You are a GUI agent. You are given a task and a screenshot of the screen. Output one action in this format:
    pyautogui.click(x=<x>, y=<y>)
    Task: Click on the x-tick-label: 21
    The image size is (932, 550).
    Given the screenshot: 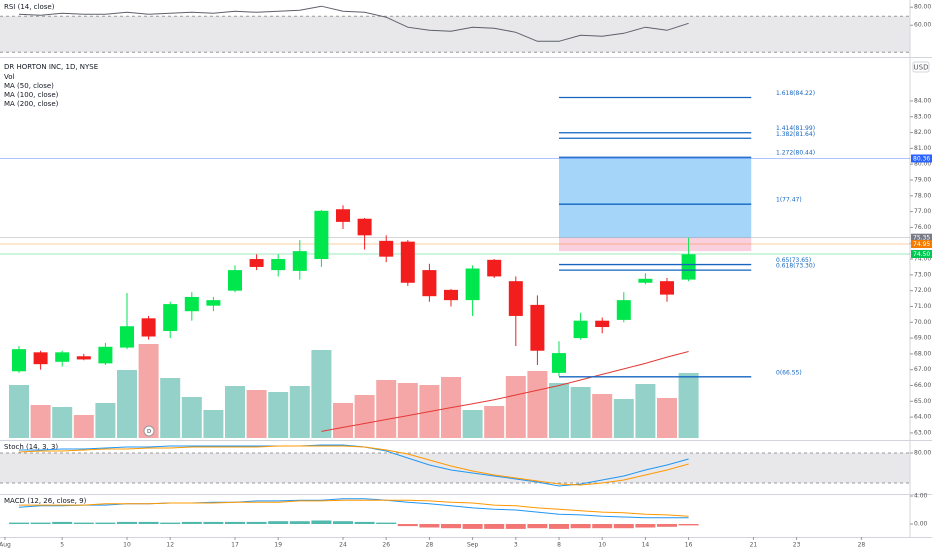 What is the action you would take?
    pyautogui.click(x=754, y=545)
    